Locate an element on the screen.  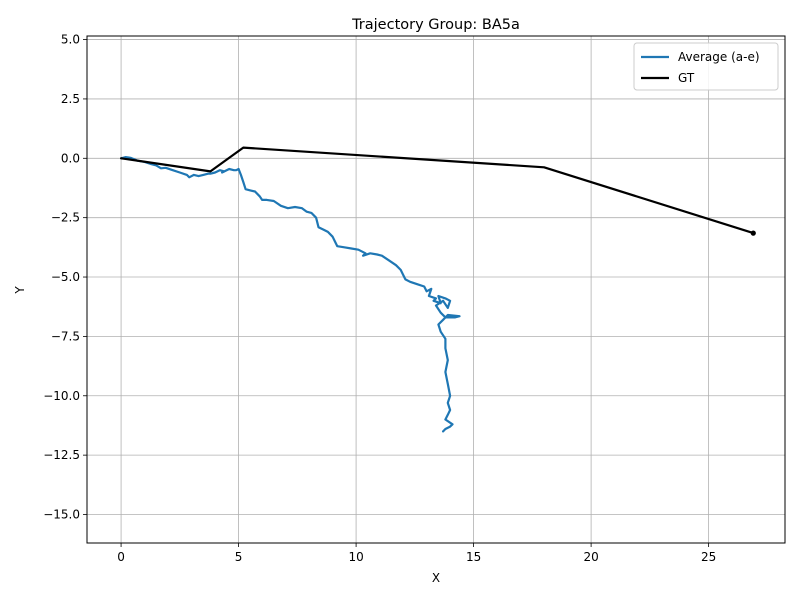
gt-end-marker is located at coordinates (753, 233).